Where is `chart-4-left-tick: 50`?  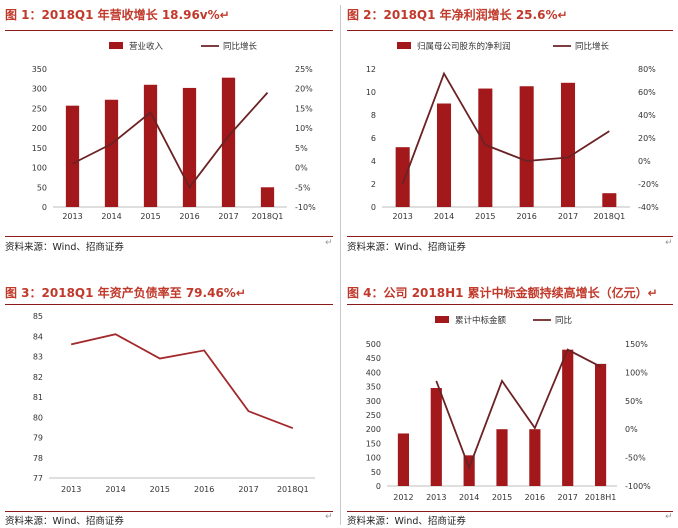
chart-4-left-tick: 50 is located at coordinates (376, 472).